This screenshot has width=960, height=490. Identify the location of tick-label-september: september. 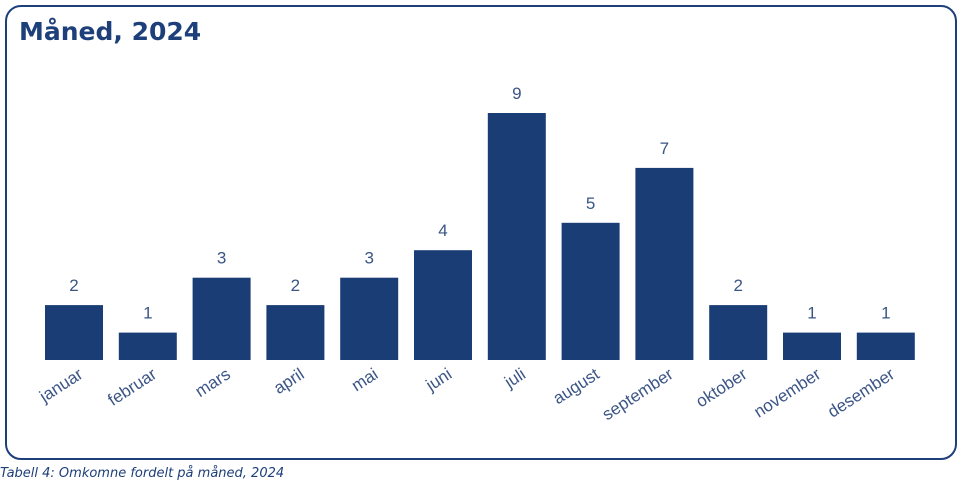
(638, 394).